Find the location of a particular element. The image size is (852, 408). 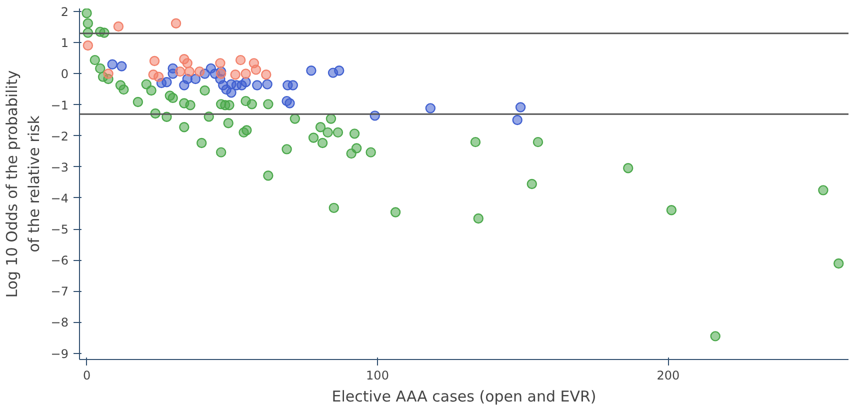

x-axis-title: Elective AAA cases (open and EVR) is located at coordinates (464, 397).